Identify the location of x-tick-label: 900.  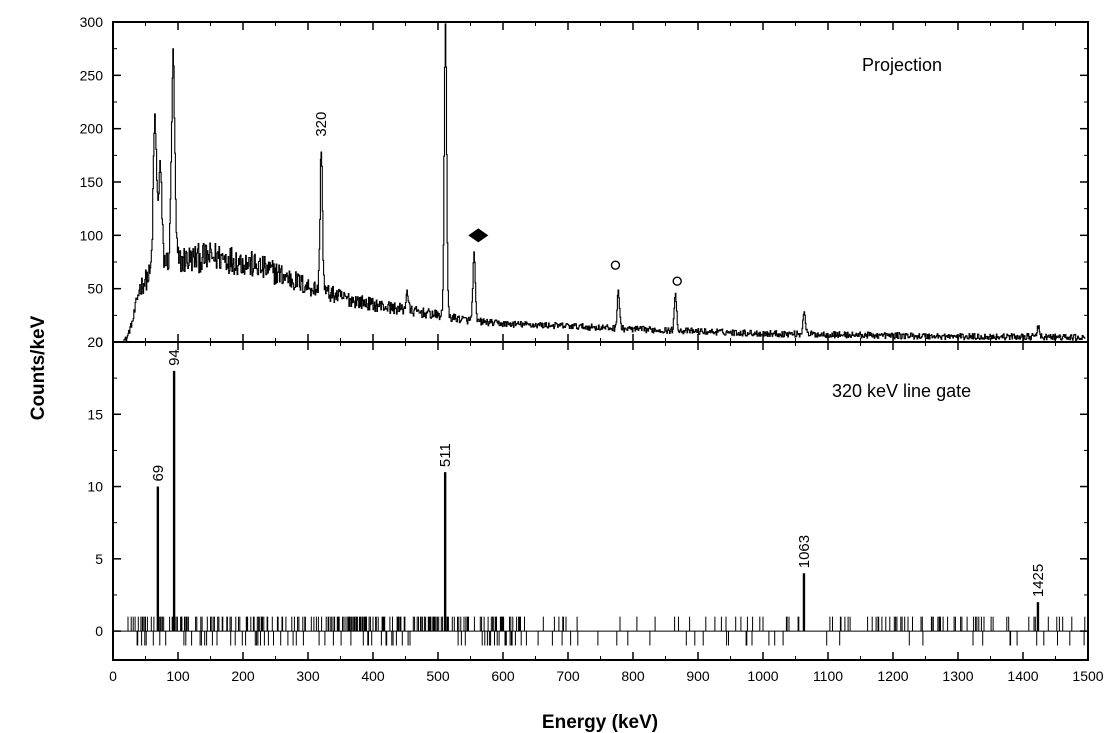
(698, 676).